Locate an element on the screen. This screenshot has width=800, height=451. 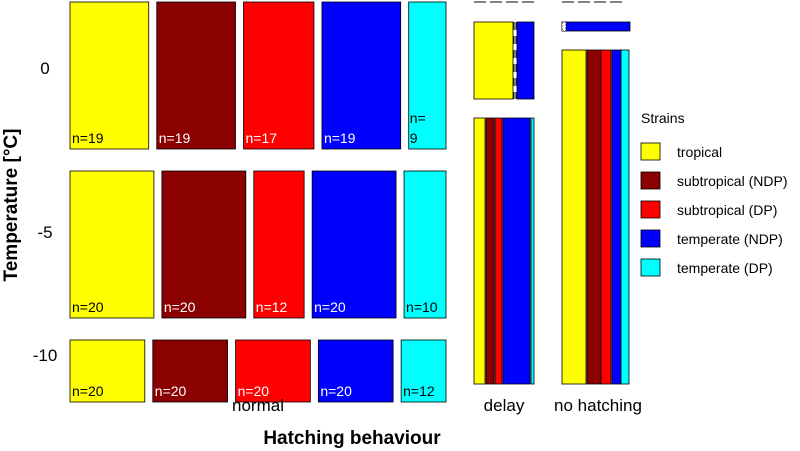
y-axis-title: Temperature [°C] is located at coordinates (11, 205).